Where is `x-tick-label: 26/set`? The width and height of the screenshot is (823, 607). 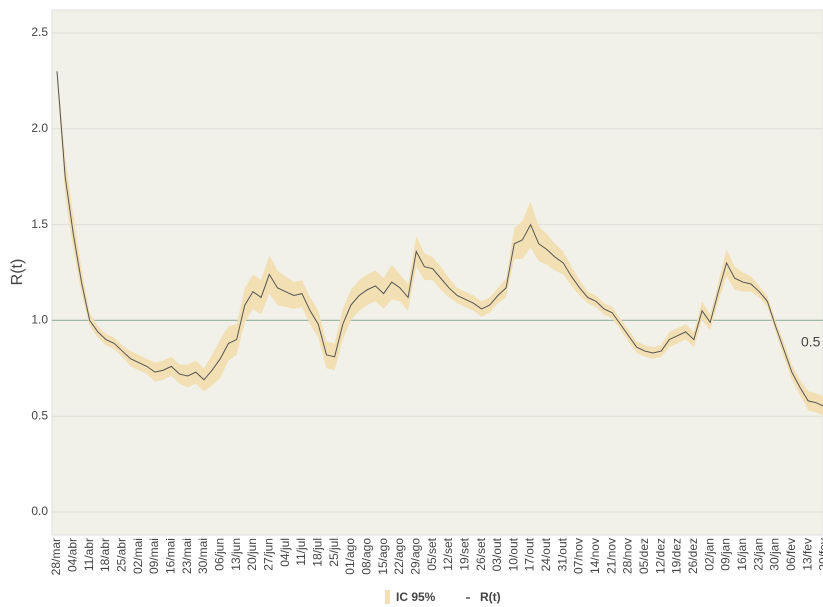 x-tick-label: 26/set is located at coordinates (481, 553).